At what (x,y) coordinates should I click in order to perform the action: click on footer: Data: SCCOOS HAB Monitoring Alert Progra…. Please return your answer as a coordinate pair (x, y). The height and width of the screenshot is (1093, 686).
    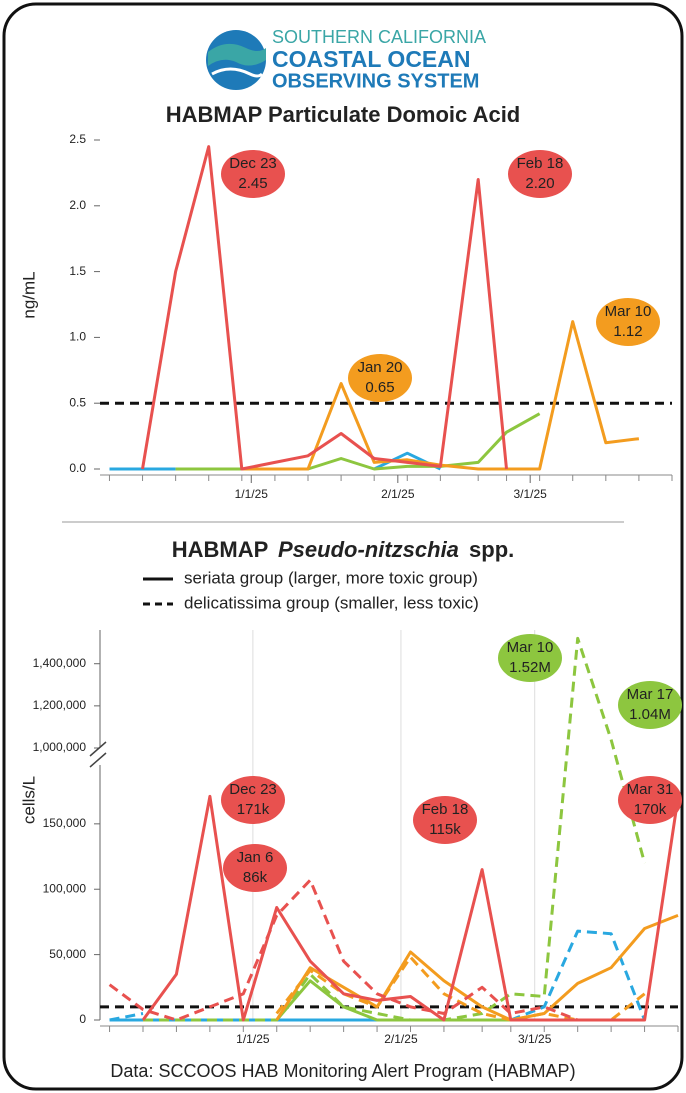
    Looking at the image, I should click on (342, 1071).